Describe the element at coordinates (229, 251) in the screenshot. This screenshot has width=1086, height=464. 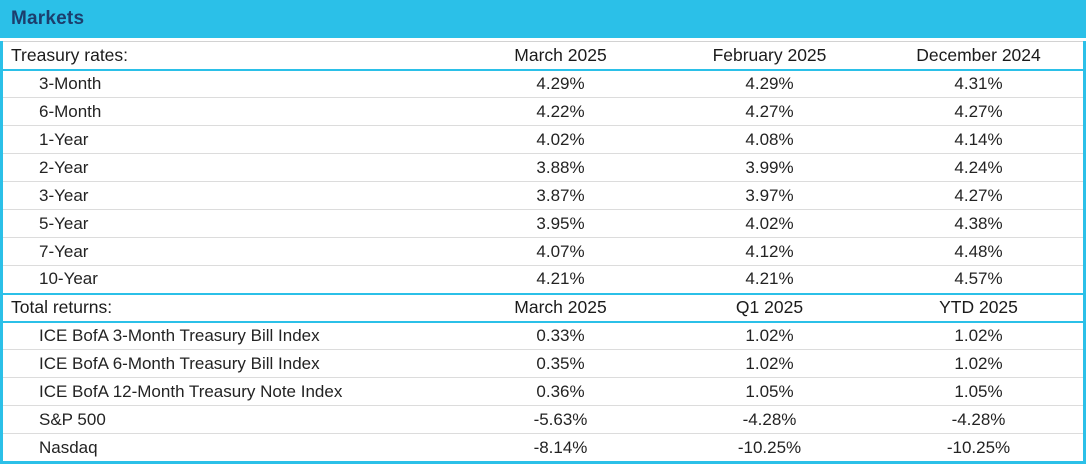
I see `row-label: 7-Year` at that location.